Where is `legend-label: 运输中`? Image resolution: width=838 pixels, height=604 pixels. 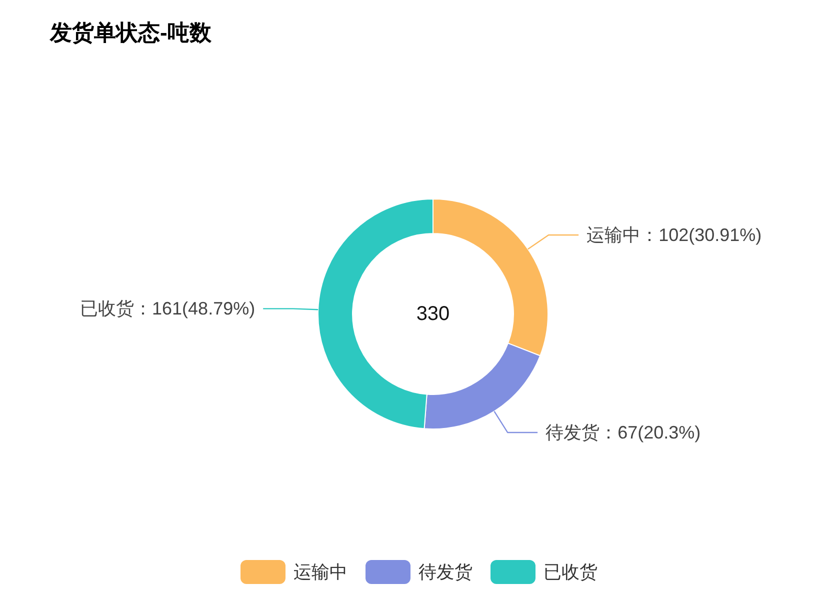 legend-label: 运输中 is located at coordinates (321, 572).